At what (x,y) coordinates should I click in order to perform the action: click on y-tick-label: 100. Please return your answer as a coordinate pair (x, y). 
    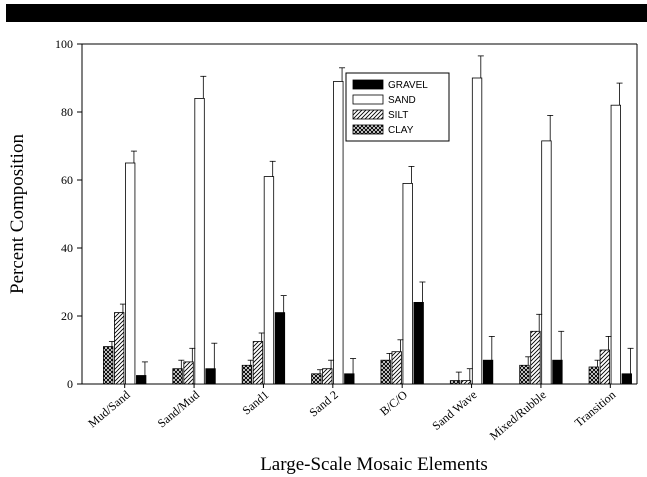
    Looking at the image, I should click on (64, 44).